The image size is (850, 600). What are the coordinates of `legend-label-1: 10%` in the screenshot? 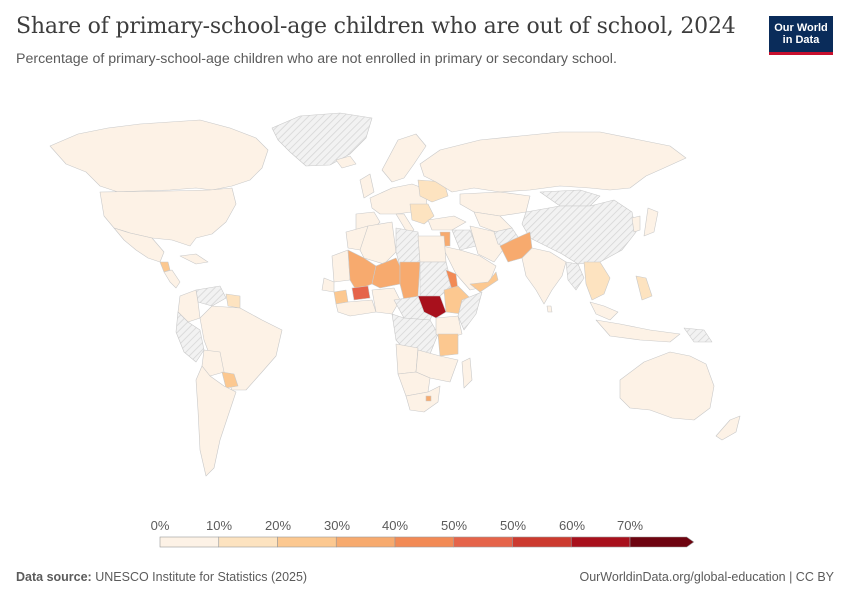 It's located at (219, 525).